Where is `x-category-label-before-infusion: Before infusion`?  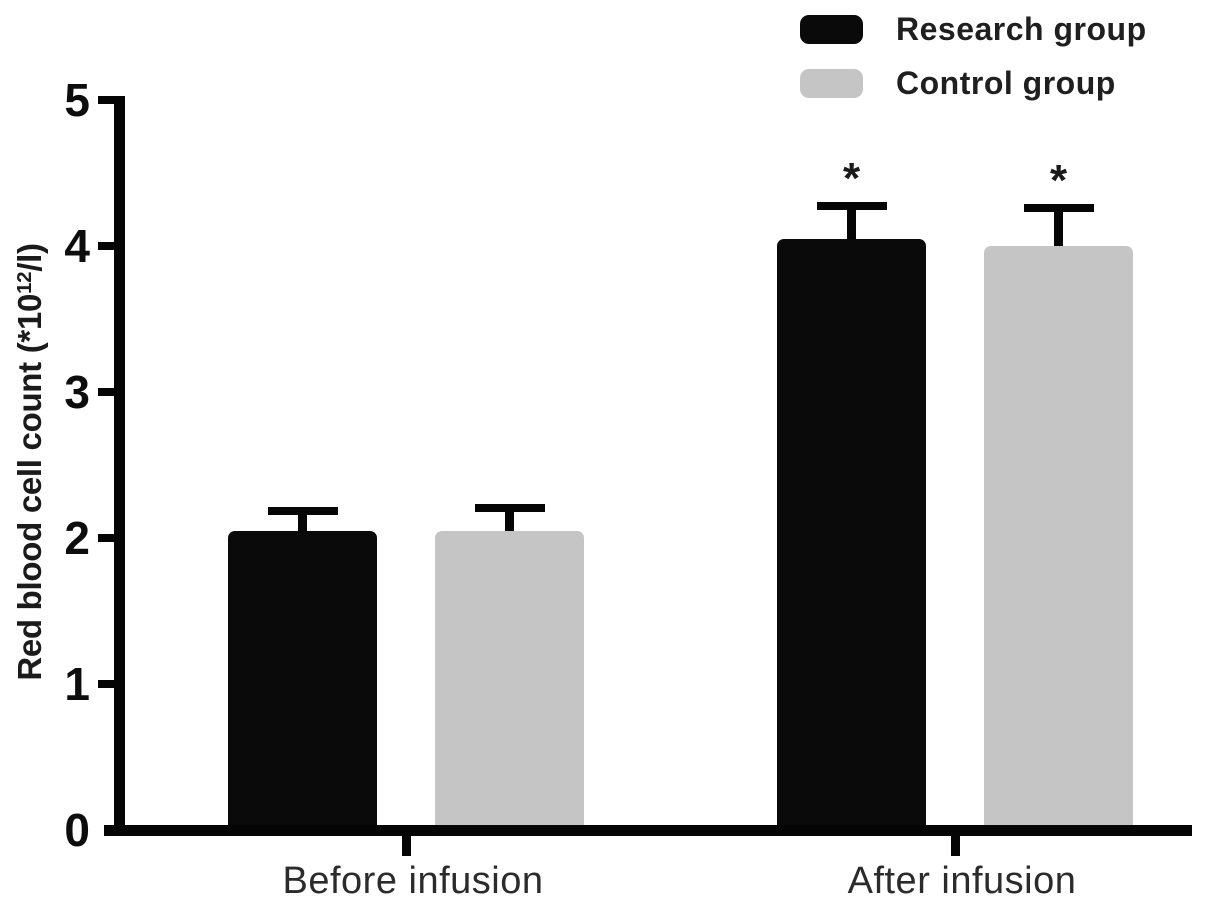
x-category-label-before-infusion: Before infusion is located at coordinates (413, 881).